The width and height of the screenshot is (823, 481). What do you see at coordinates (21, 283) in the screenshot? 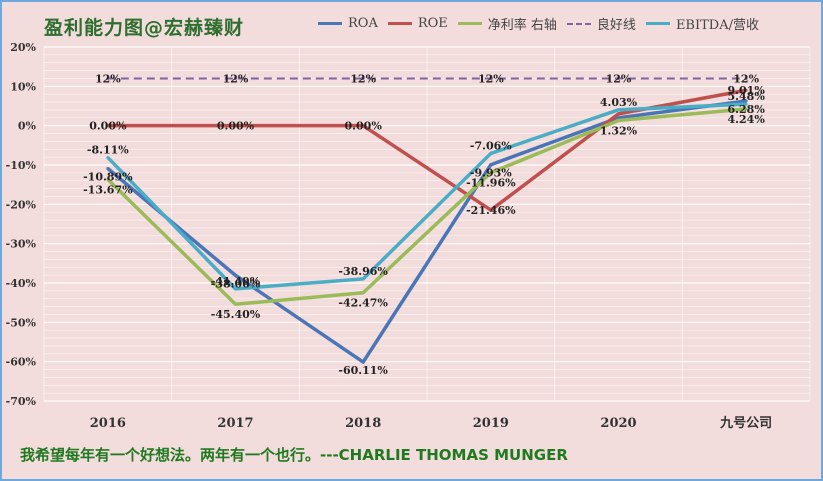
I see `y-tick-label: -40%` at bounding box center [21, 283].